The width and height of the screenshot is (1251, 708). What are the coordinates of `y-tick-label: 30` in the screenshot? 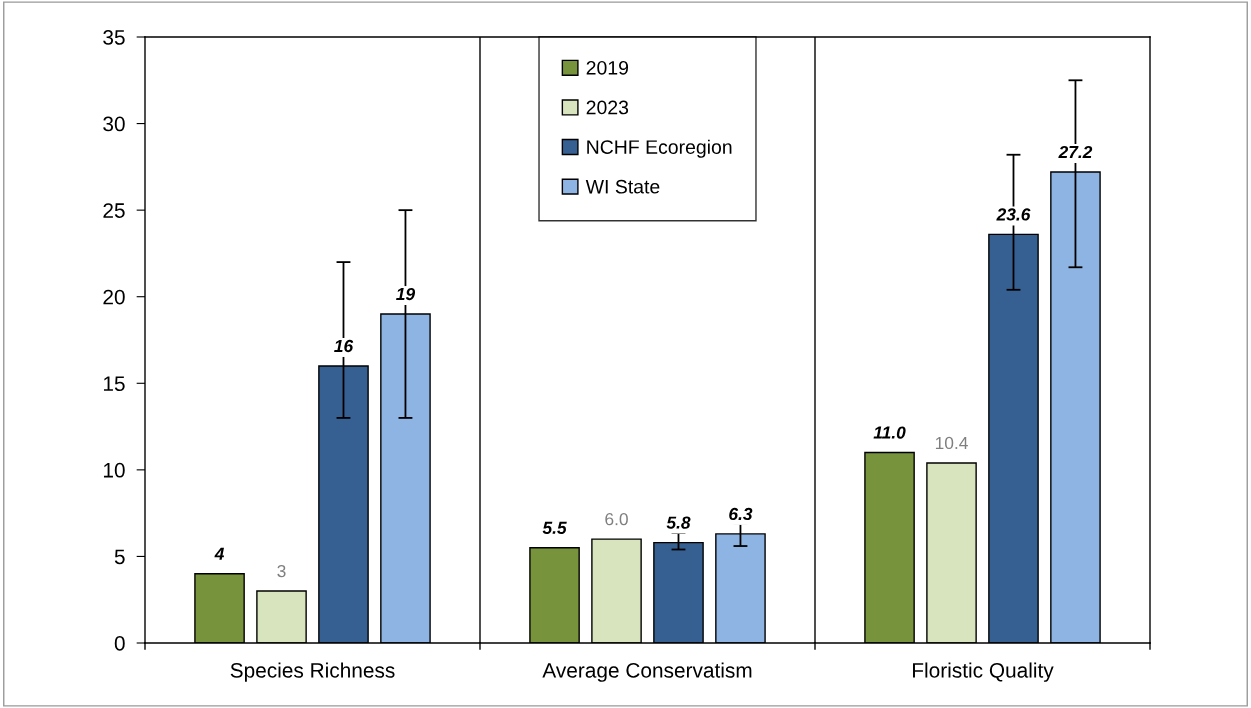 It's located at (114, 124).